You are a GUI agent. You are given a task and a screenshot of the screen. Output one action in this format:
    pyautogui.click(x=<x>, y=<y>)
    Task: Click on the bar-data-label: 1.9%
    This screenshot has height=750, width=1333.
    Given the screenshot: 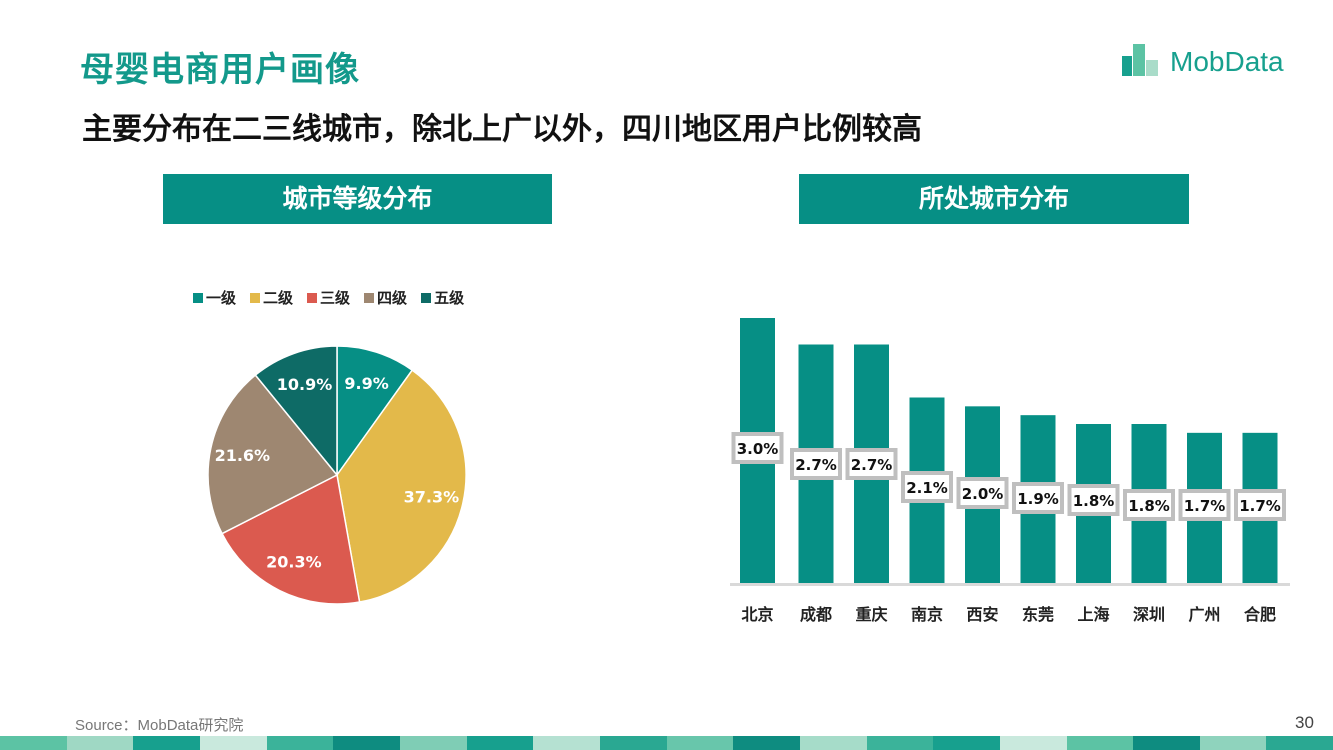 What is the action you would take?
    pyautogui.click(x=1038, y=499)
    